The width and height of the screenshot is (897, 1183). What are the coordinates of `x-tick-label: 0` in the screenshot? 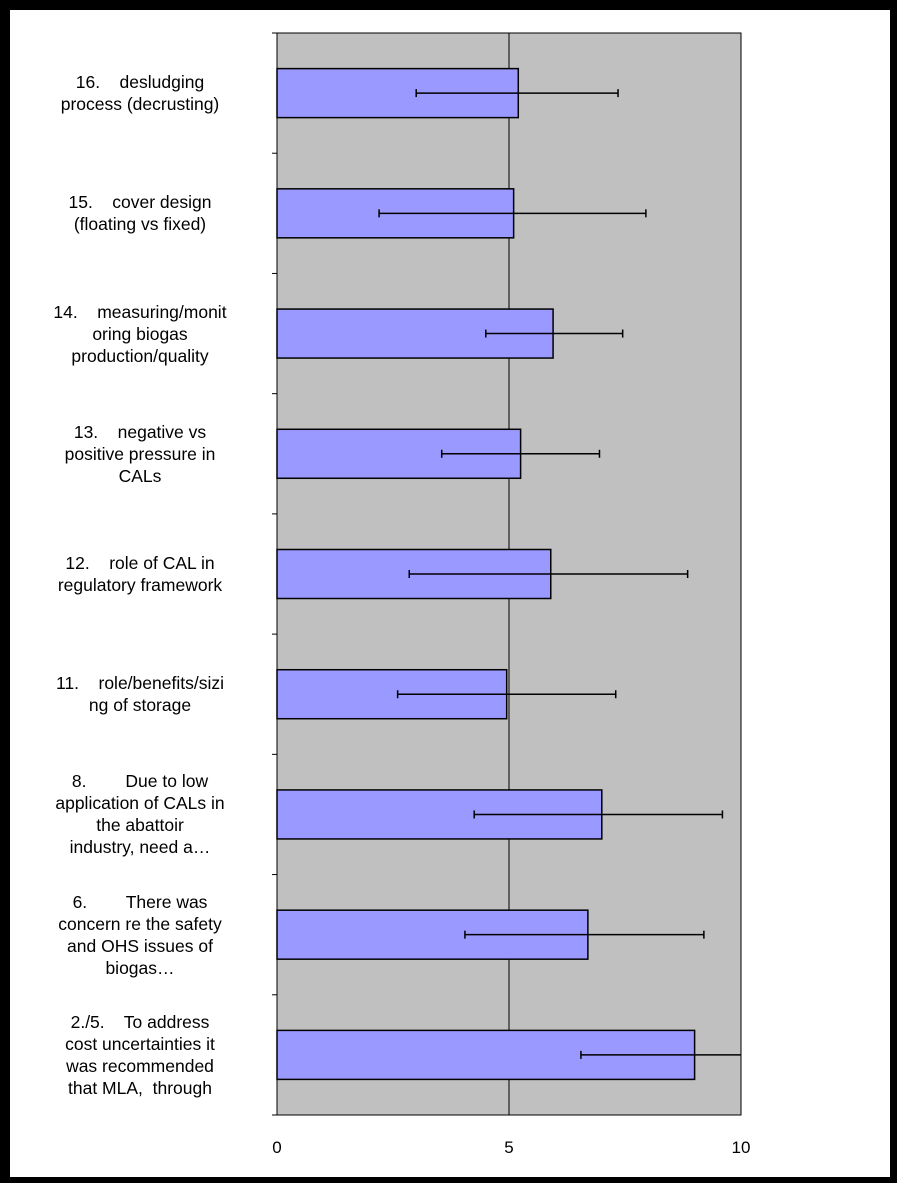 It's located at (277, 1147).